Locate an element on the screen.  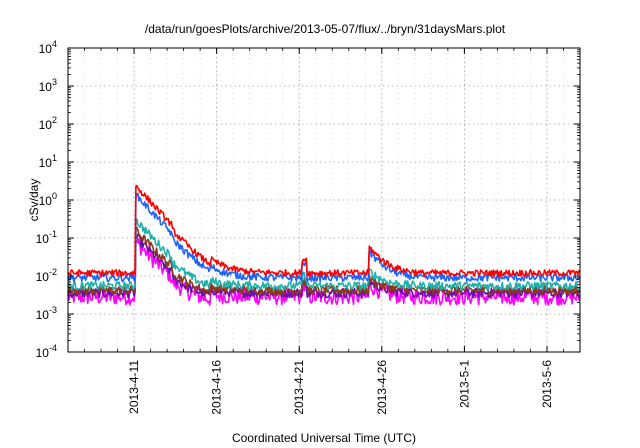
x-tick-label: 2013-4-16 is located at coordinates (217, 387).